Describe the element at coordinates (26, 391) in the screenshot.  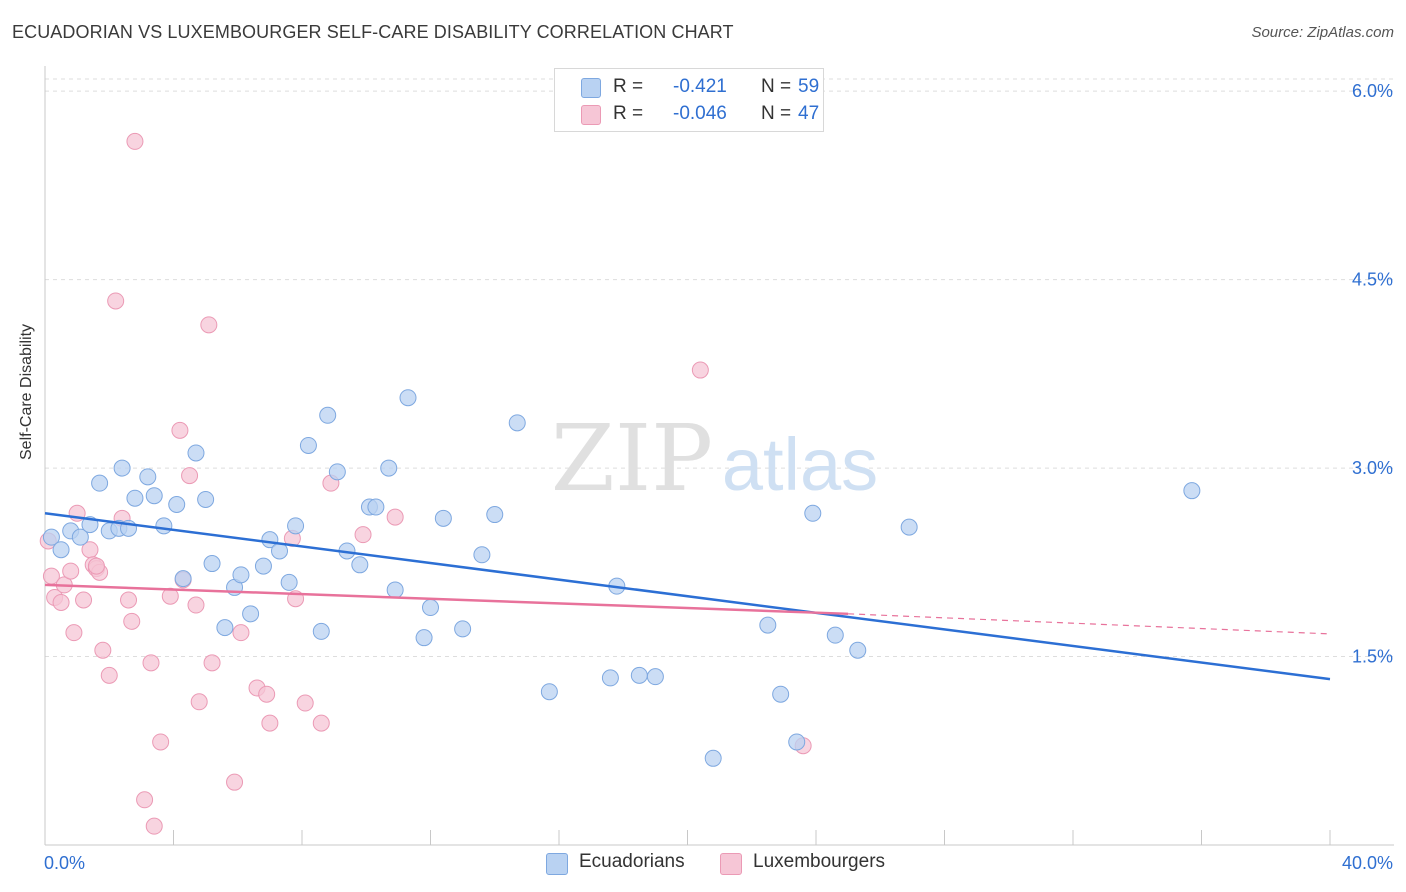
I see `y-axis-label: Self-Care Disability` at that location.